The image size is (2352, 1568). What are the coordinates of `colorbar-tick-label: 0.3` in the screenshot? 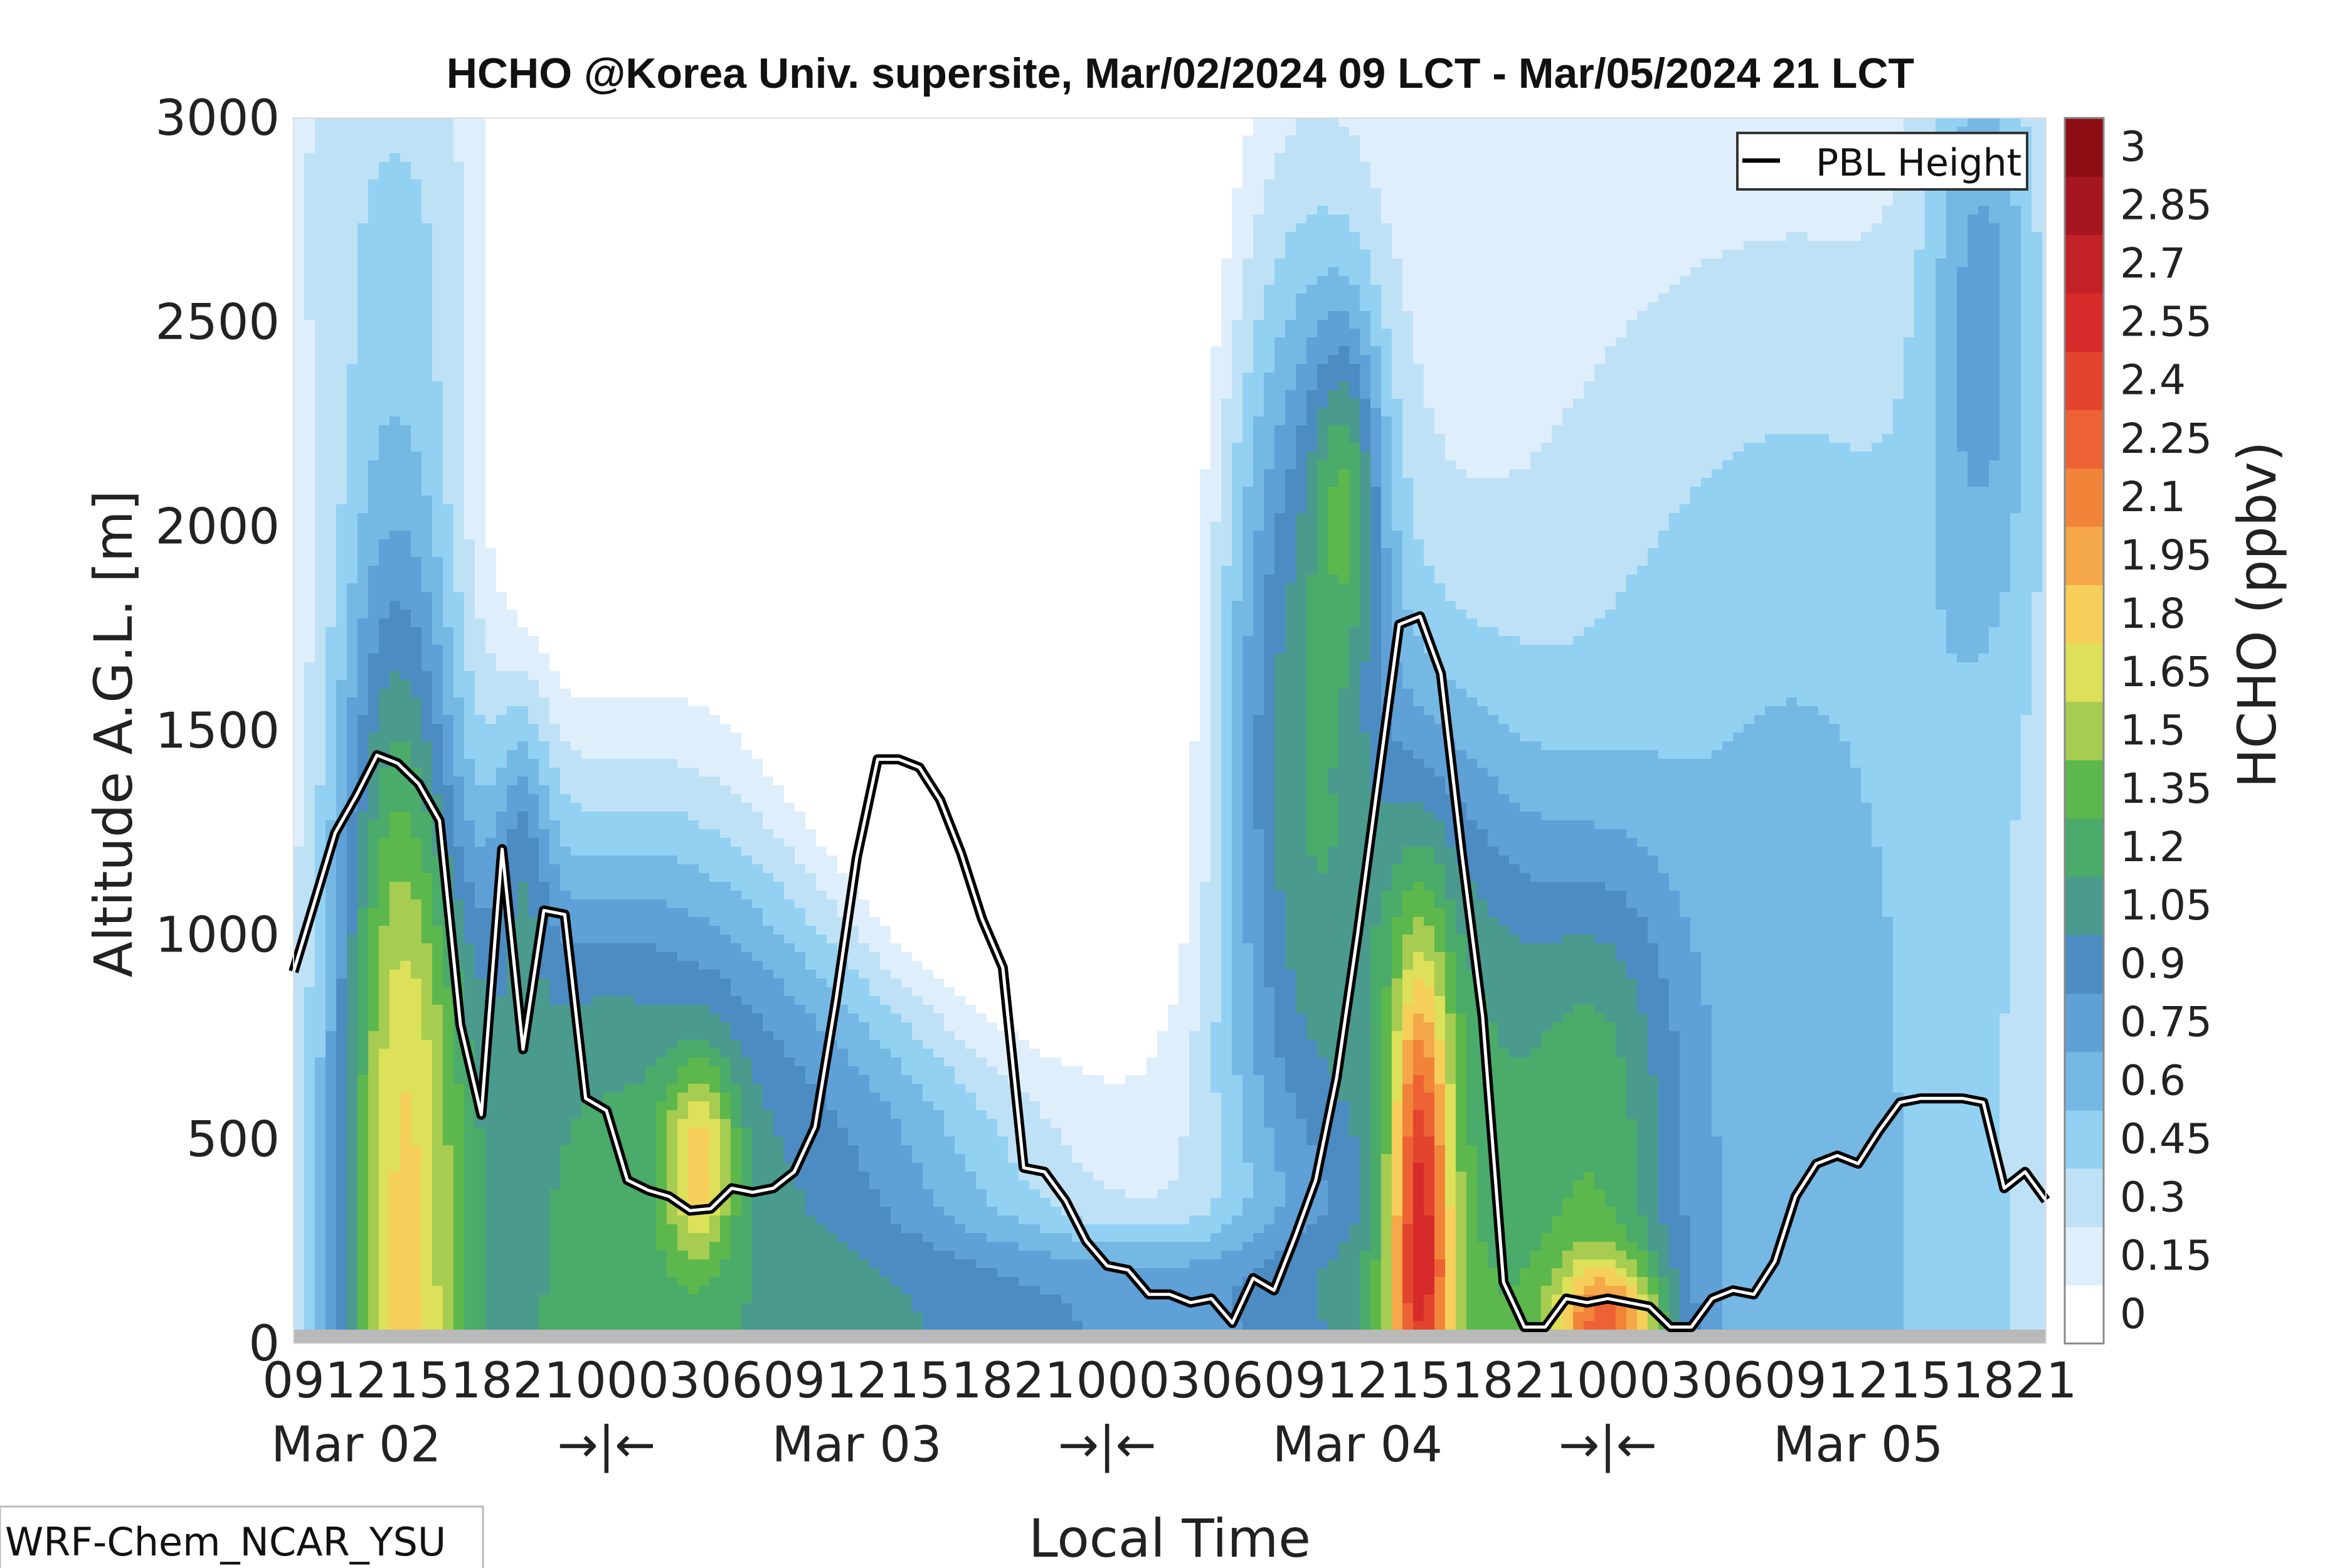 It's located at (2153, 1197).